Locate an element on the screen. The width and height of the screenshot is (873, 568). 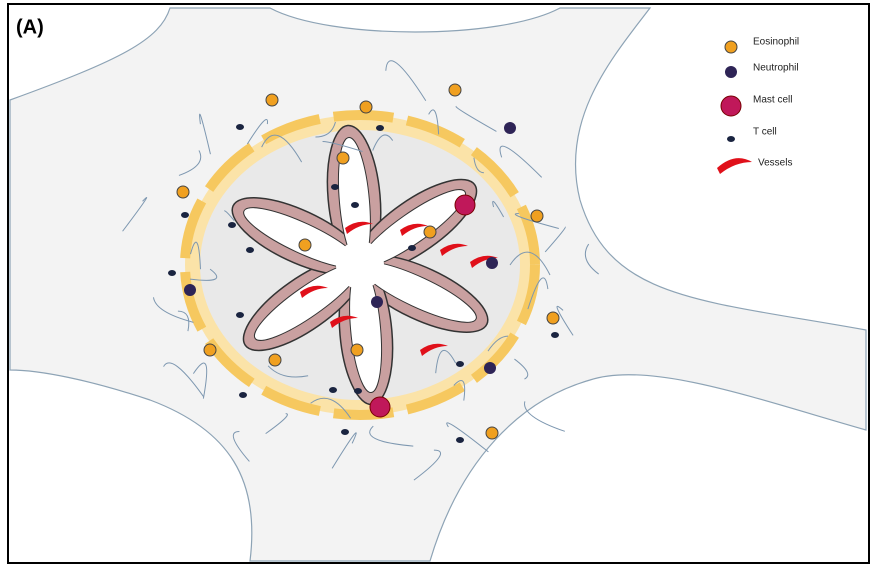
legend-t-cell-icon is located at coordinates (731, 139).